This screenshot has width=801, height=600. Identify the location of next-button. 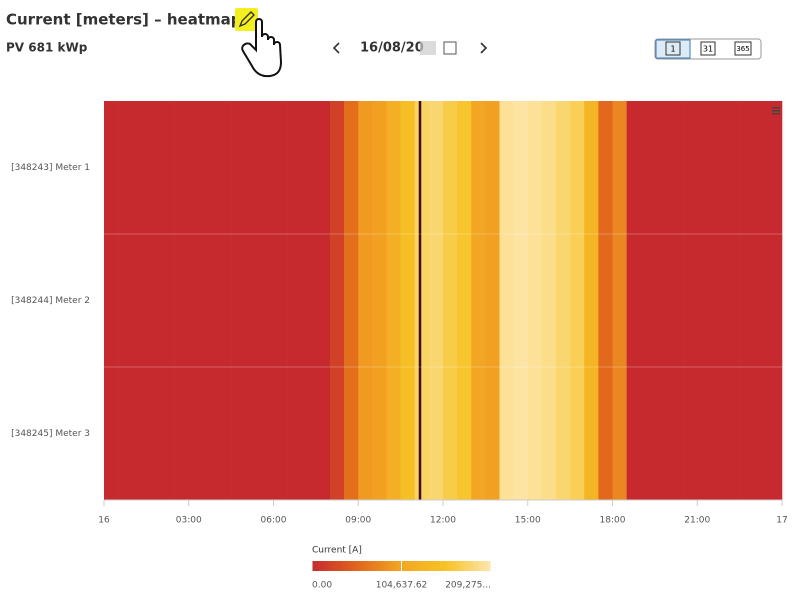
(484, 48).